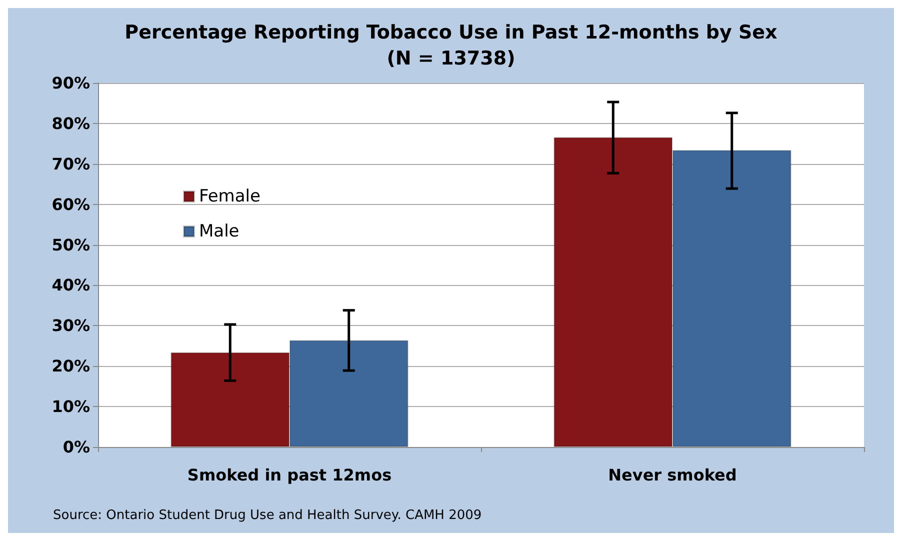 The height and width of the screenshot is (541, 902). What do you see at coordinates (71, 123) in the screenshot?
I see `y-tick-label: 80%` at bounding box center [71, 123].